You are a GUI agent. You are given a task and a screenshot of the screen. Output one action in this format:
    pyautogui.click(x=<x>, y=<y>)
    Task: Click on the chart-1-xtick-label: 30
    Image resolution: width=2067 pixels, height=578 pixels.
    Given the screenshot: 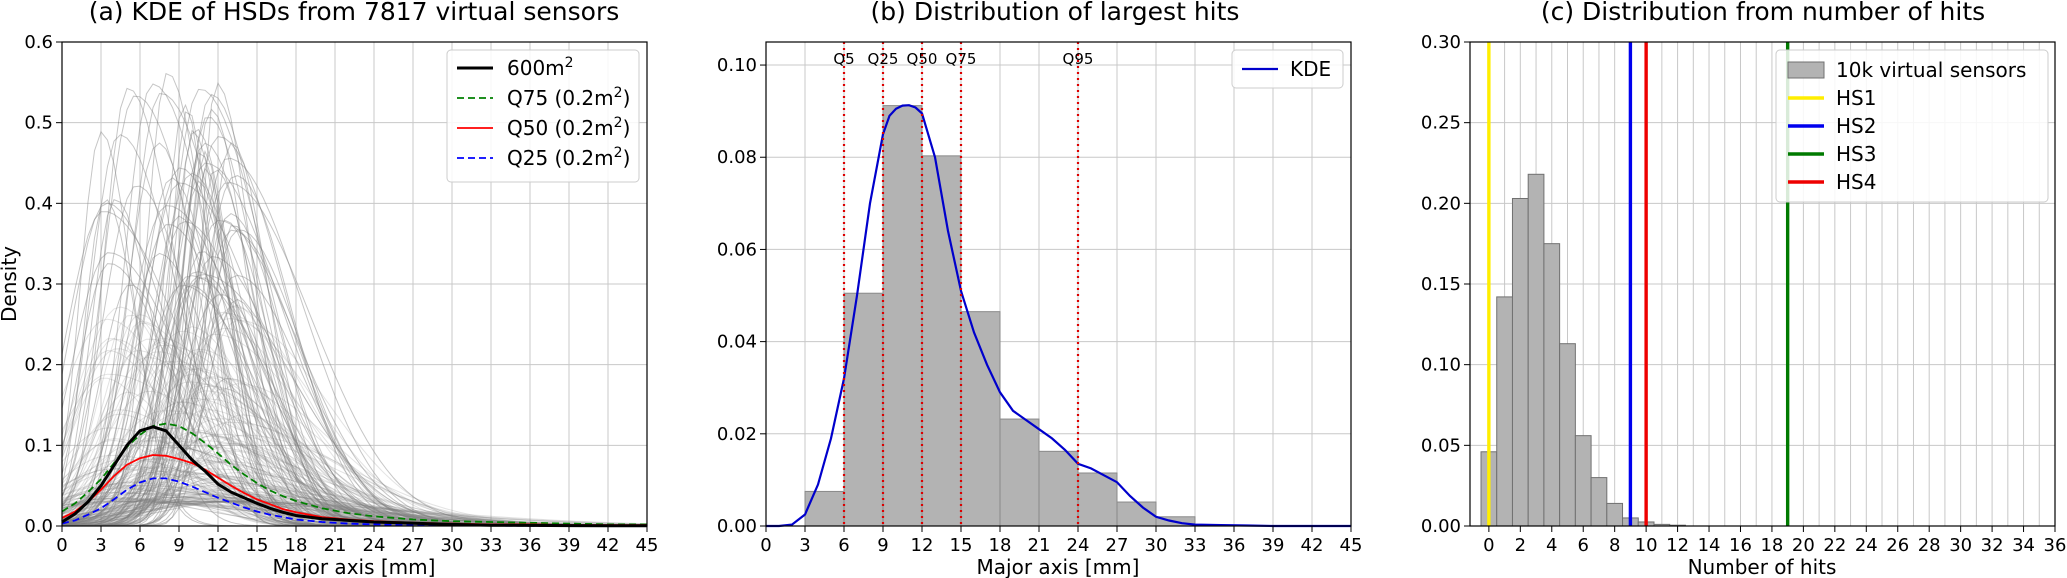 What is the action you would take?
    pyautogui.click(x=1156, y=545)
    